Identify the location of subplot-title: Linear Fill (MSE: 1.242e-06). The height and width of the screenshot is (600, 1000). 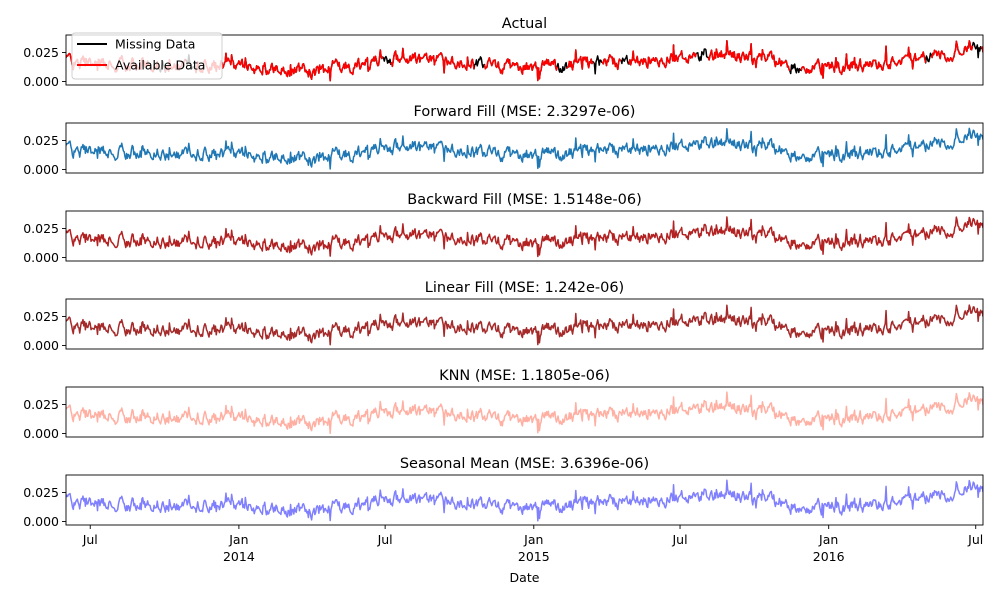
(524, 288).